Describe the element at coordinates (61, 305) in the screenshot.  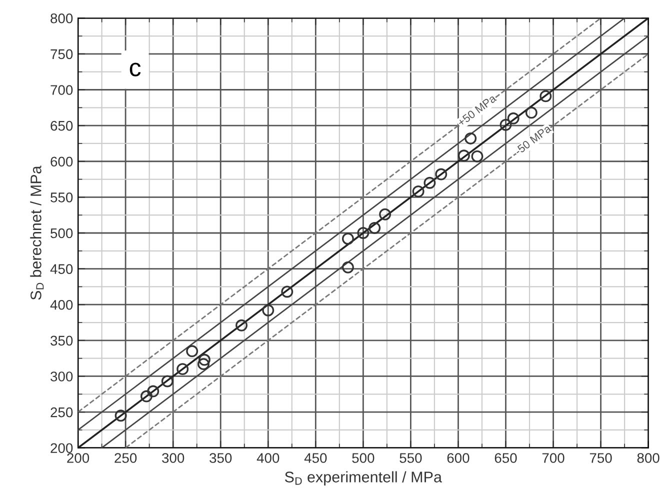
I see `y-tick-label: 400` at that location.